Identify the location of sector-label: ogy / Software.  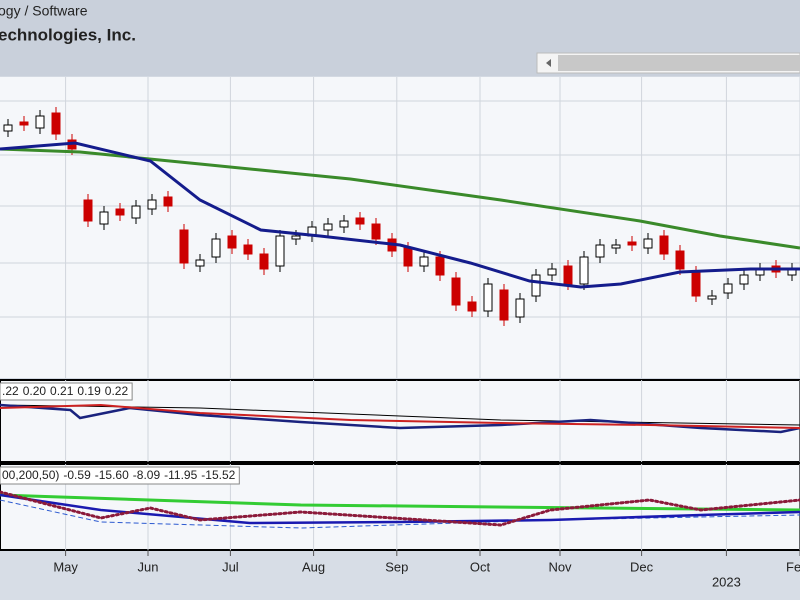
(44, 11).